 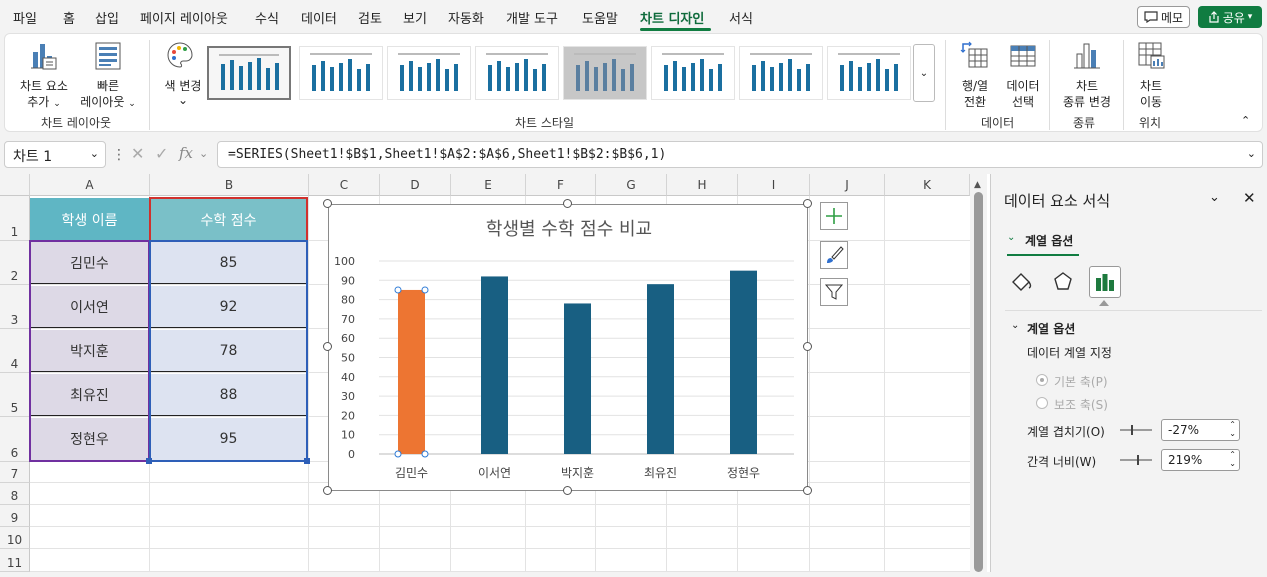 What do you see at coordinates (975, 74) in the screenshot?
I see `switch-row-column-button: 행/열 전환` at bounding box center [975, 74].